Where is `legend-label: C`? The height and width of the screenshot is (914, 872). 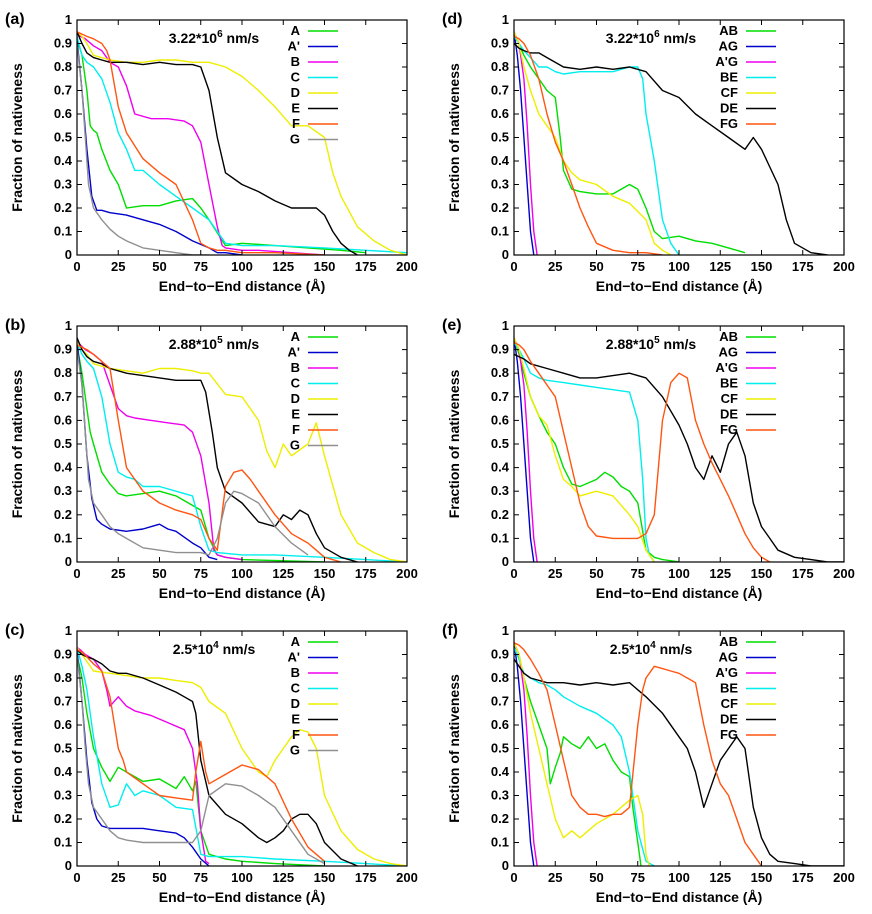 legend-label: C is located at coordinates (296, 77).